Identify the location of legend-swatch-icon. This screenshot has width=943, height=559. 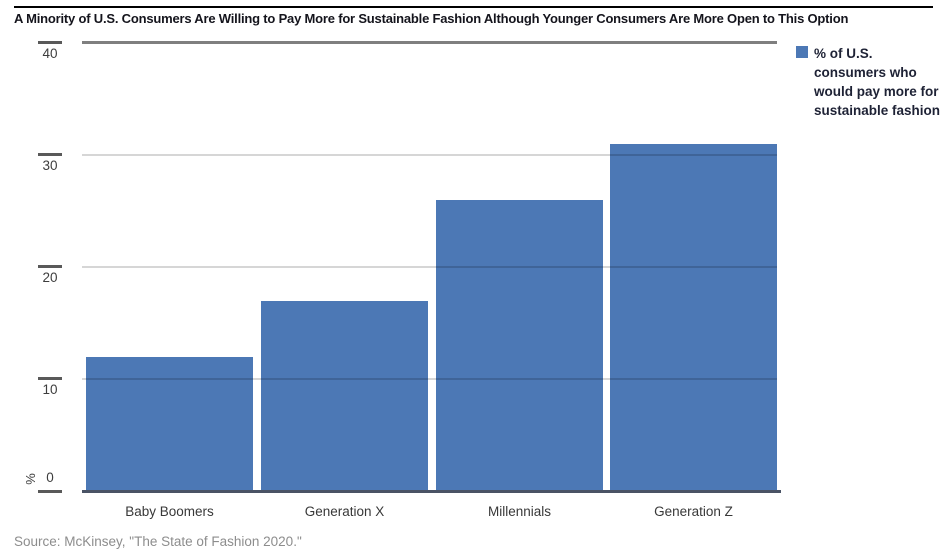
(802, 52).